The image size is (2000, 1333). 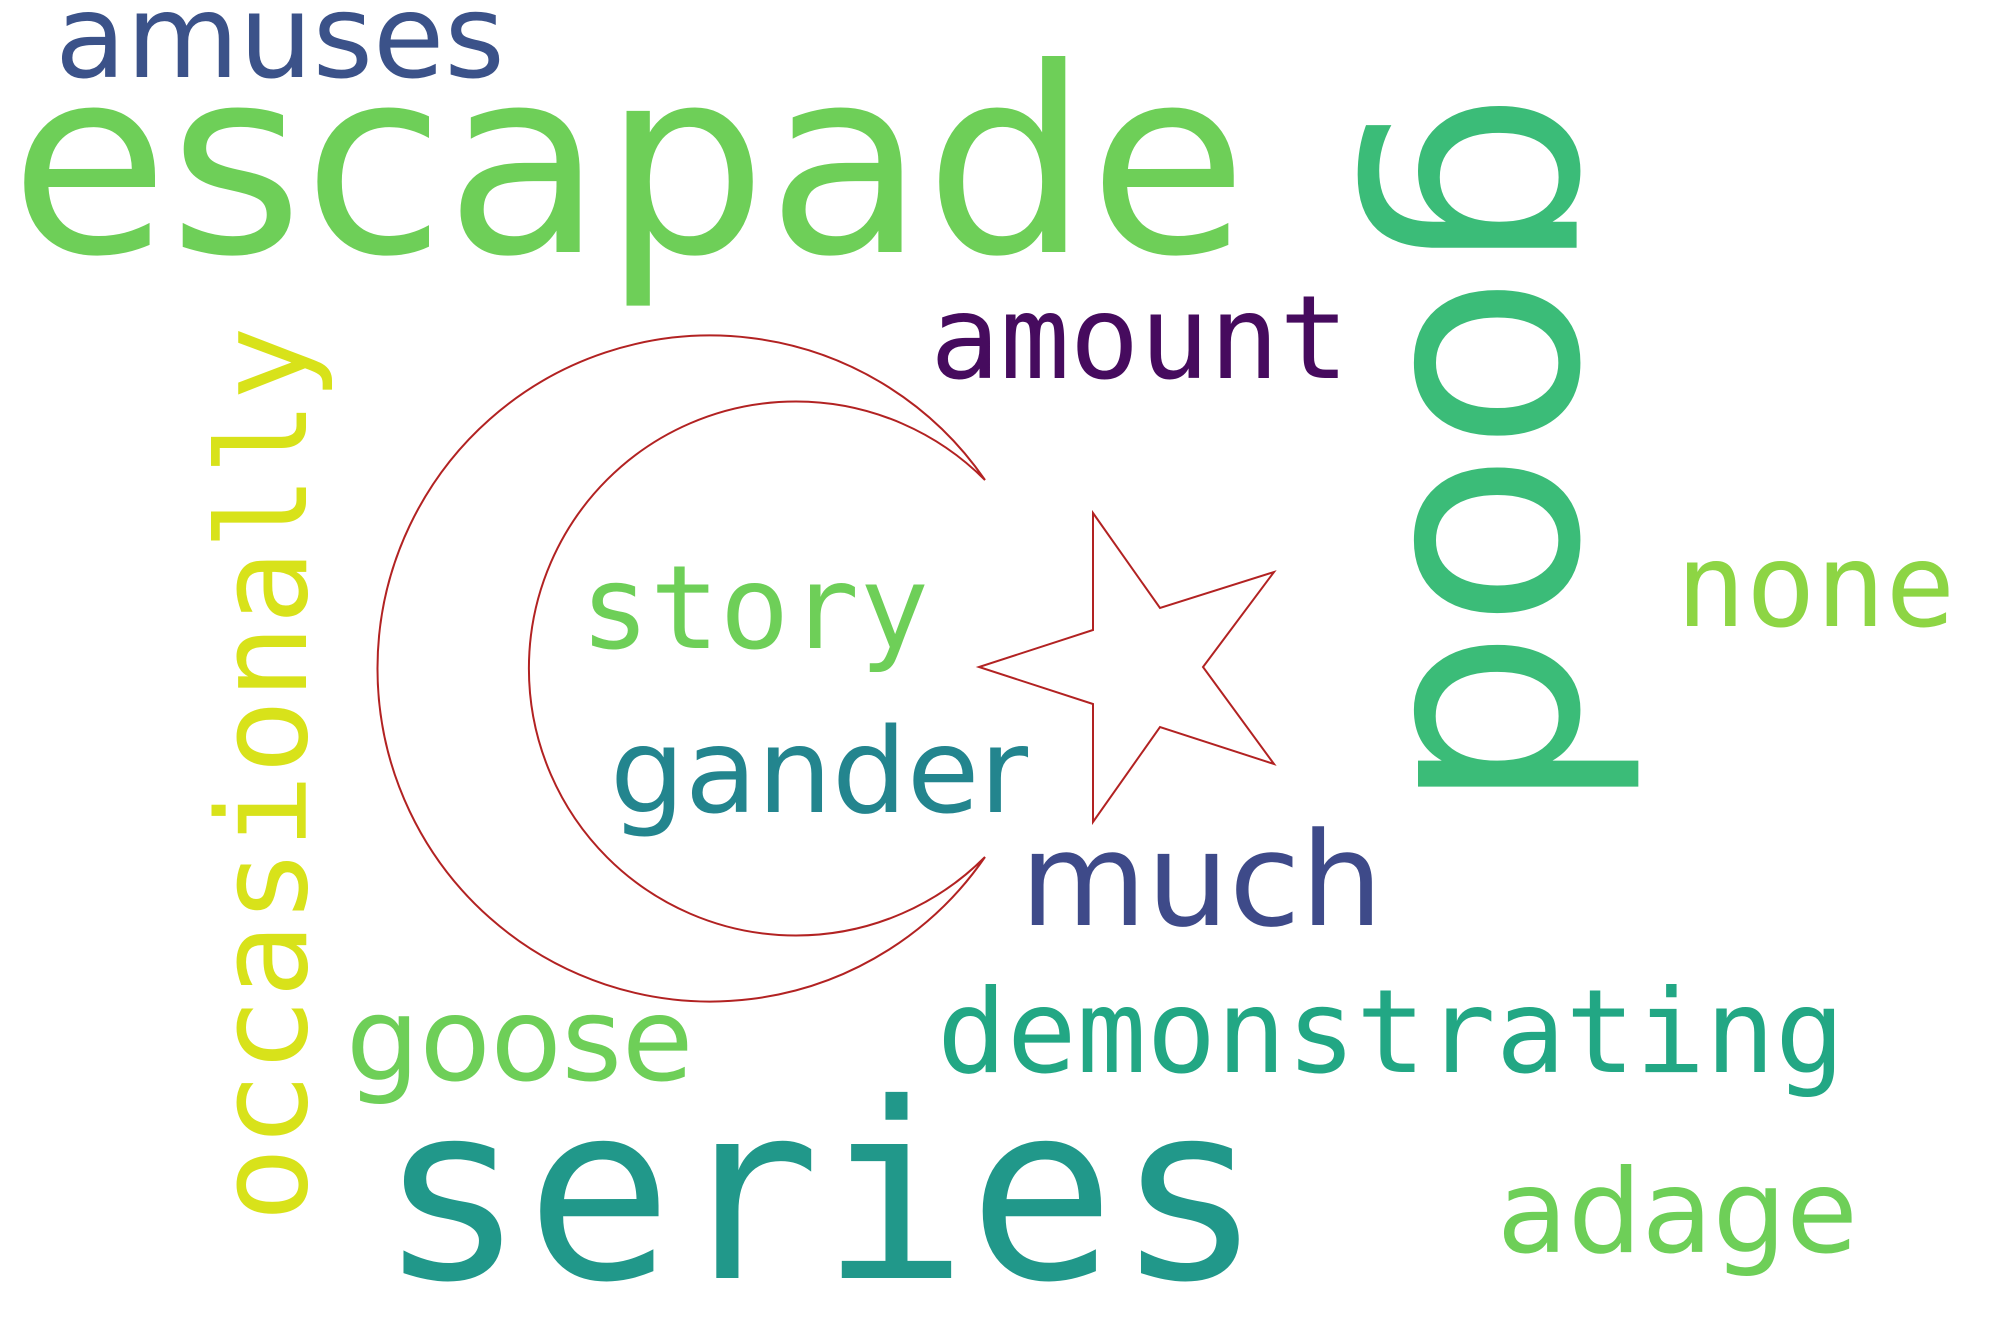 What do you see at coordinates (1815, 586) in the screenshot?
I see `word-none: none` at bounding box center [1815, 586].